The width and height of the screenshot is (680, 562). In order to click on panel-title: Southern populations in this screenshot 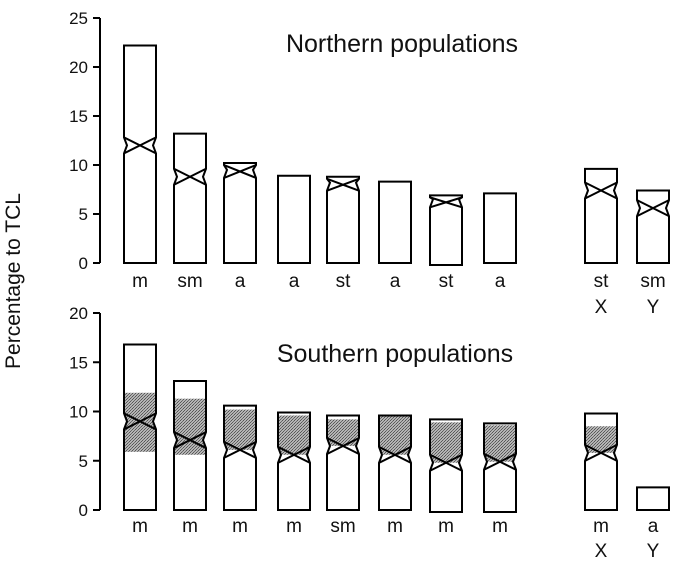, I will do `click(395, 354)`.